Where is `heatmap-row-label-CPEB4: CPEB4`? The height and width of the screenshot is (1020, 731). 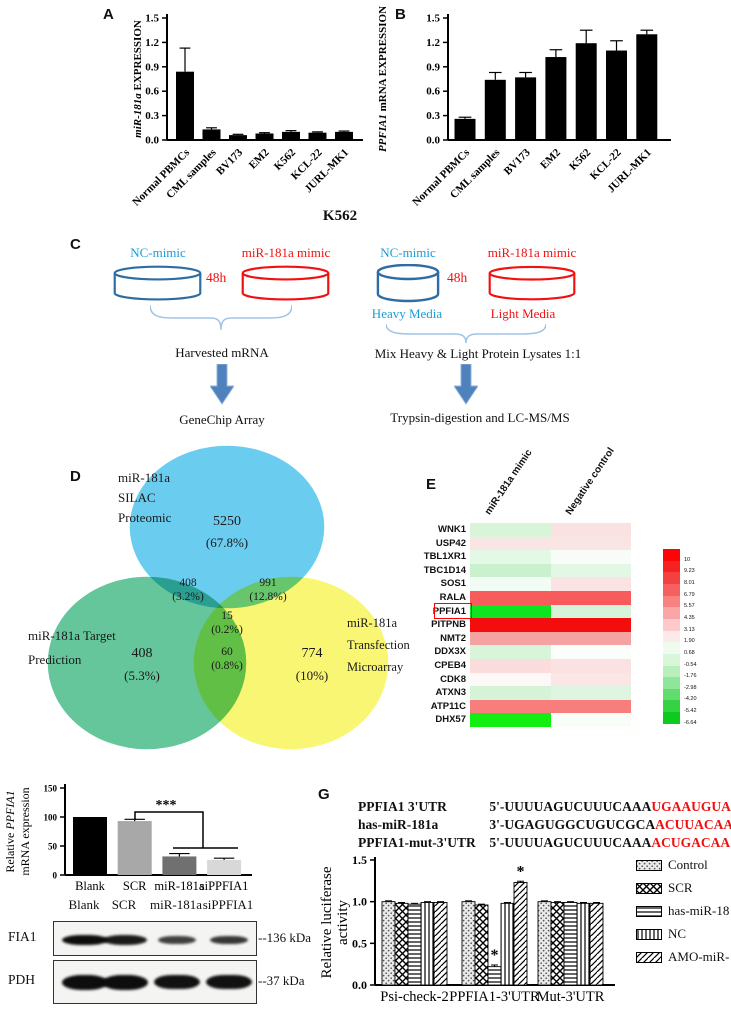 heatmap-row-label-CPEB4: CPEB4 is located at coordinates (450, 665).